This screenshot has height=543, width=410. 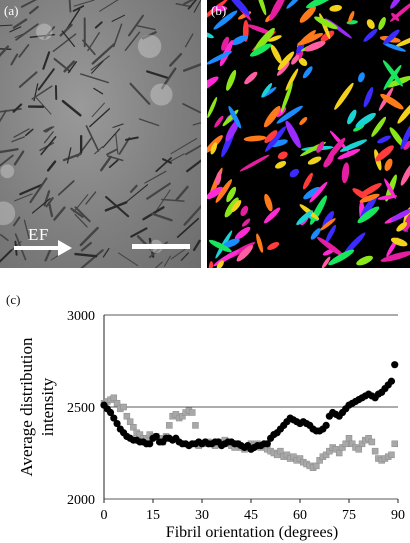 What do you see at coordinates (38, 234) in the screenshot?
I see `electric-field-label: EF` at bounding box center [38, 234].